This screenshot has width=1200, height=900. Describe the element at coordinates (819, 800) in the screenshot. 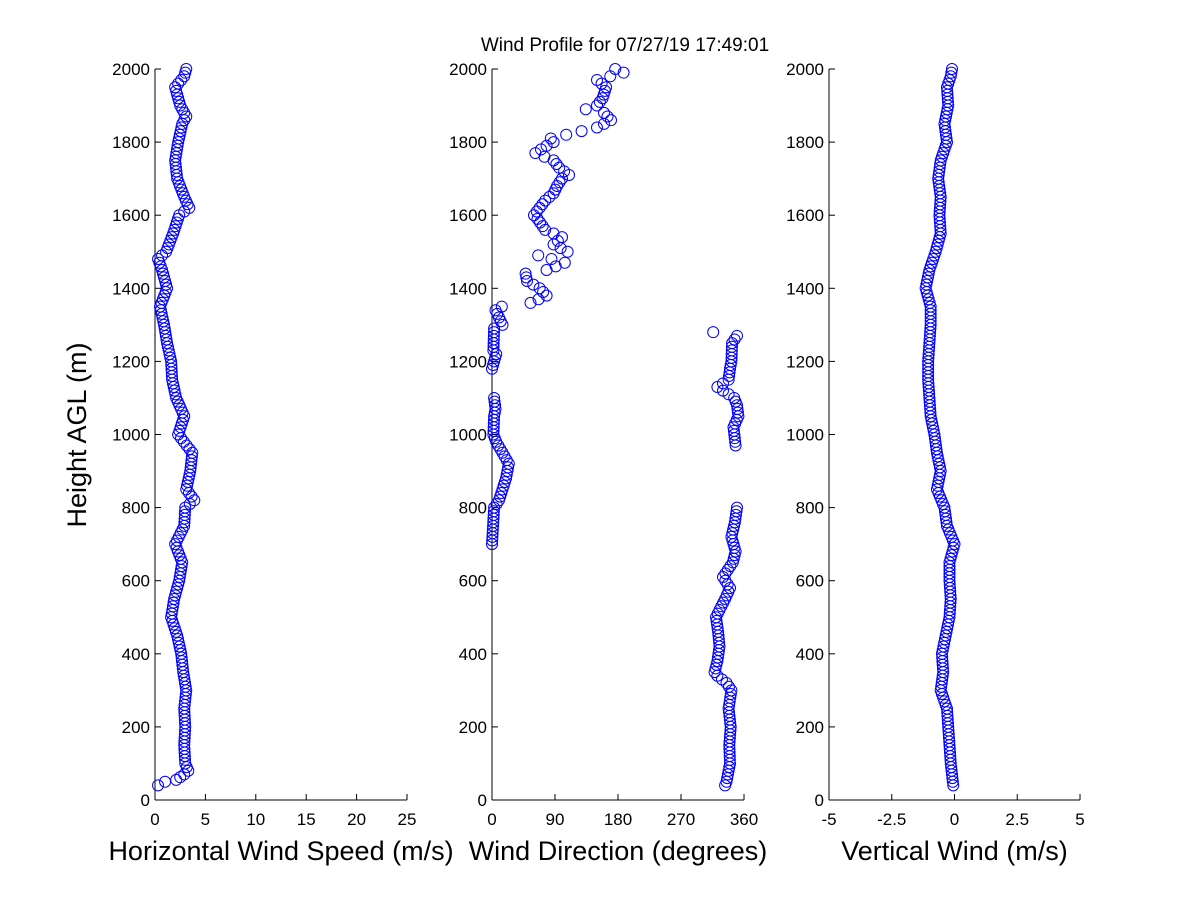

I see `y-tick-label: 0` at that location.